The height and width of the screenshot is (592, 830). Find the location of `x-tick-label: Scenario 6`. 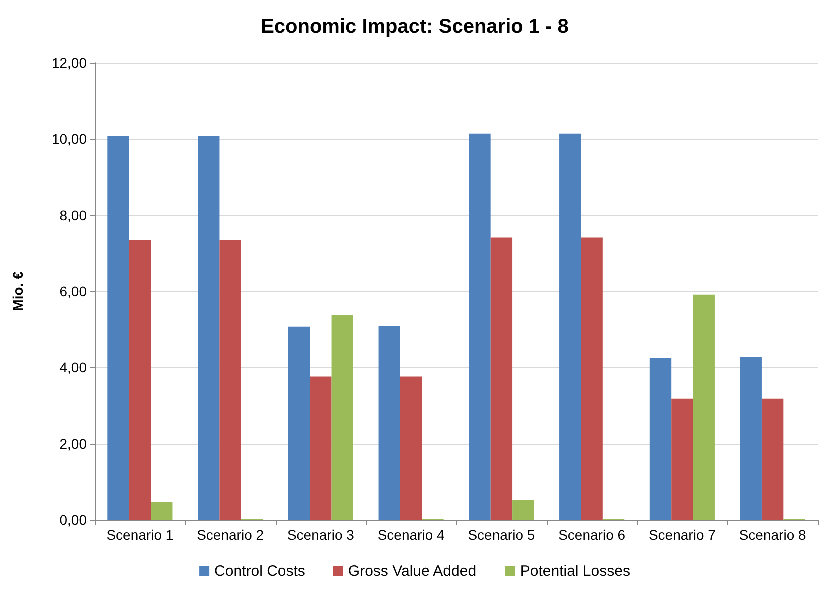

x-tick-label: Scenario 6 is located at coordinates (592, 535).